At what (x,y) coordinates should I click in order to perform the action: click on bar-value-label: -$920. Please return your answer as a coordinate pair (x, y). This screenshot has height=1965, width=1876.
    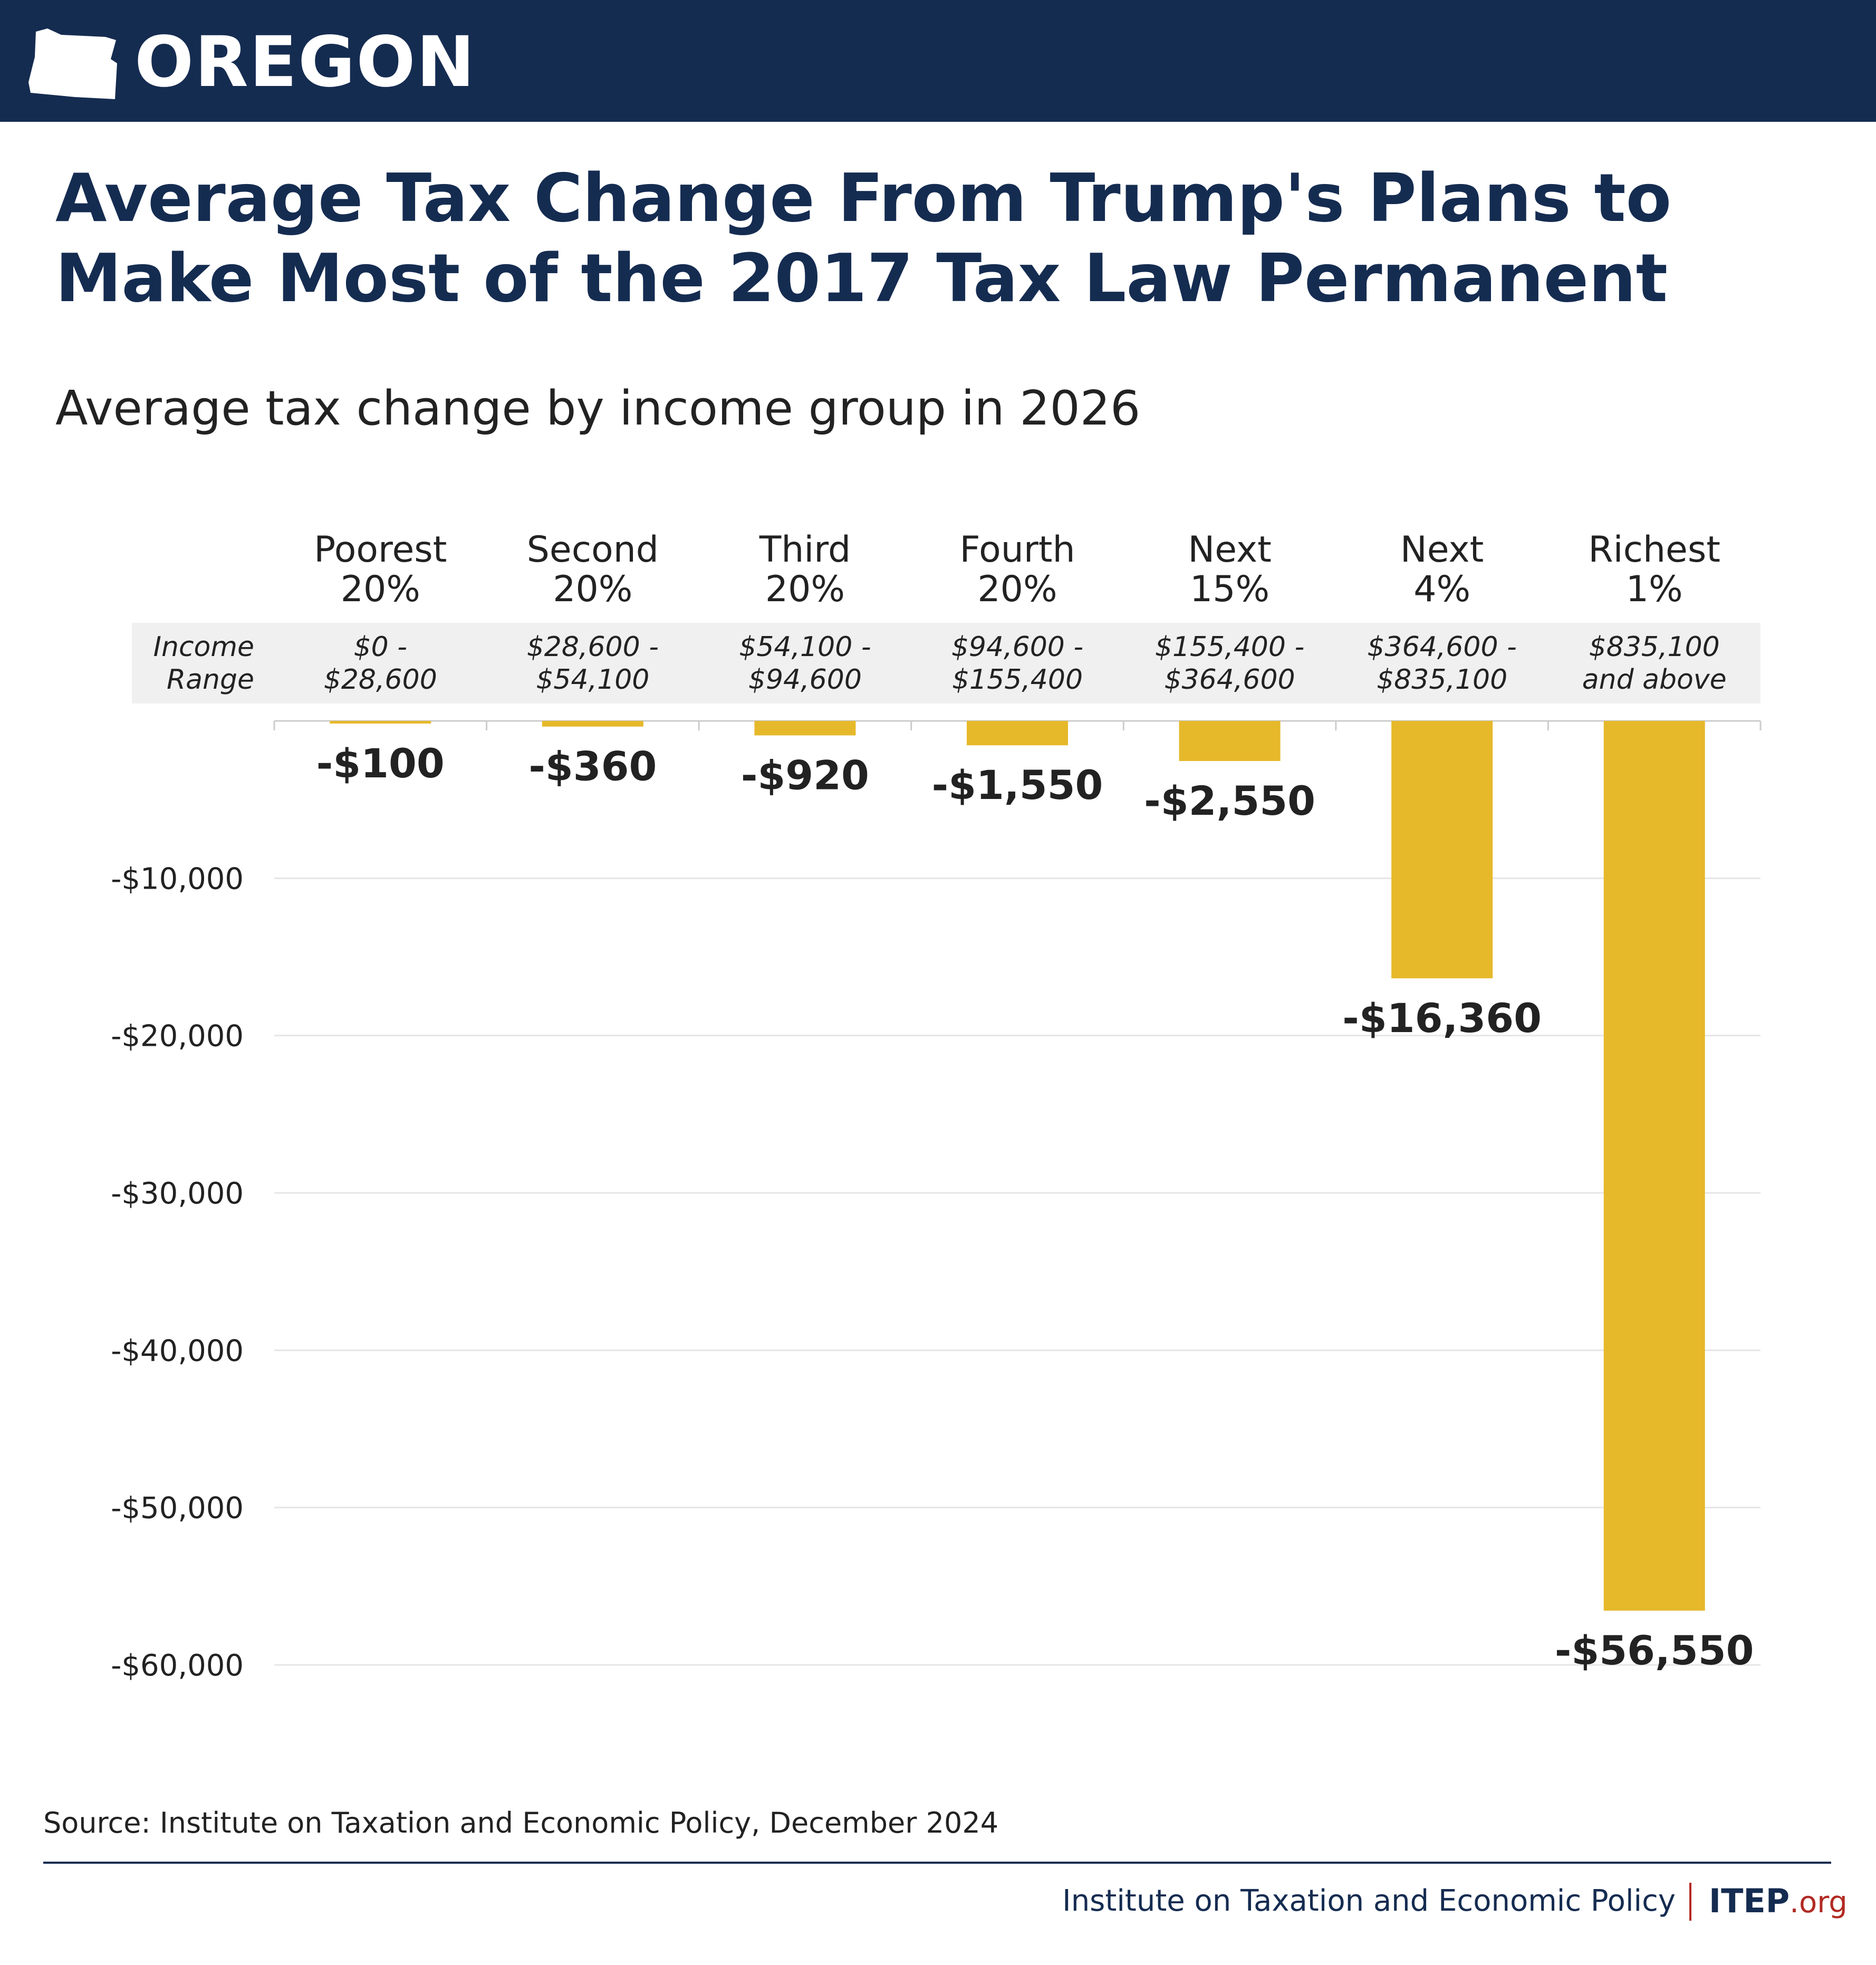
    Looking at the image, I should click on (805, 775).